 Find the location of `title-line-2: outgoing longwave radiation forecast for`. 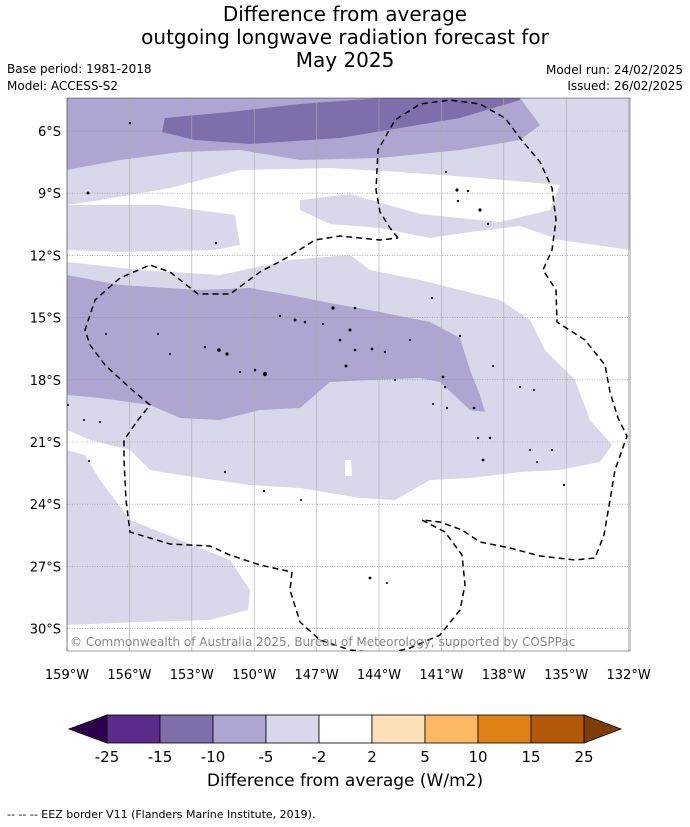

title-line-2: outgoing longwave radiation forecast for is located at coordinates (345, 37).